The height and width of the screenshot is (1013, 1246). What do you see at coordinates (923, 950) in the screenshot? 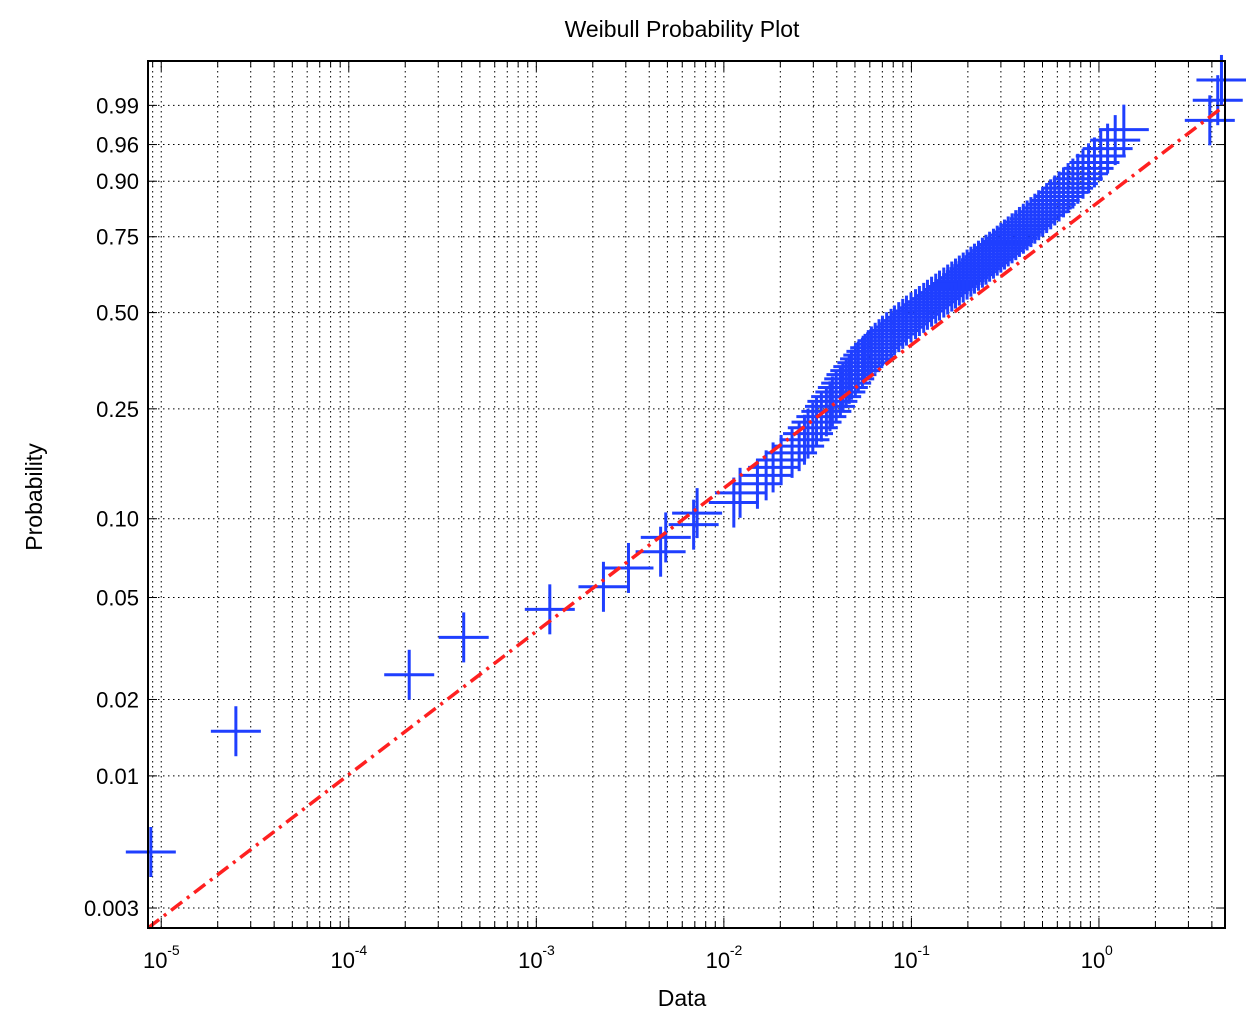
I see `x-tick-exponent: -1` at bounding box center [923, 950].